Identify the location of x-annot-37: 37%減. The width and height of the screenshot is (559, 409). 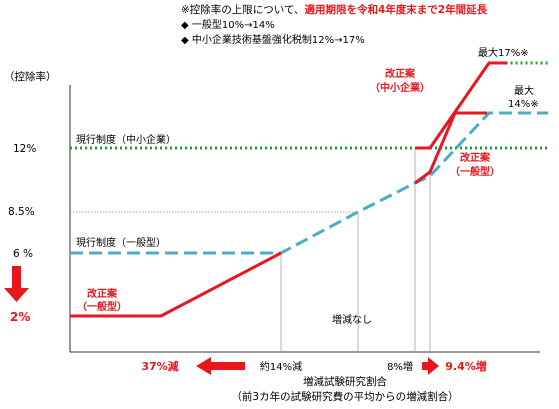
(159, 366).